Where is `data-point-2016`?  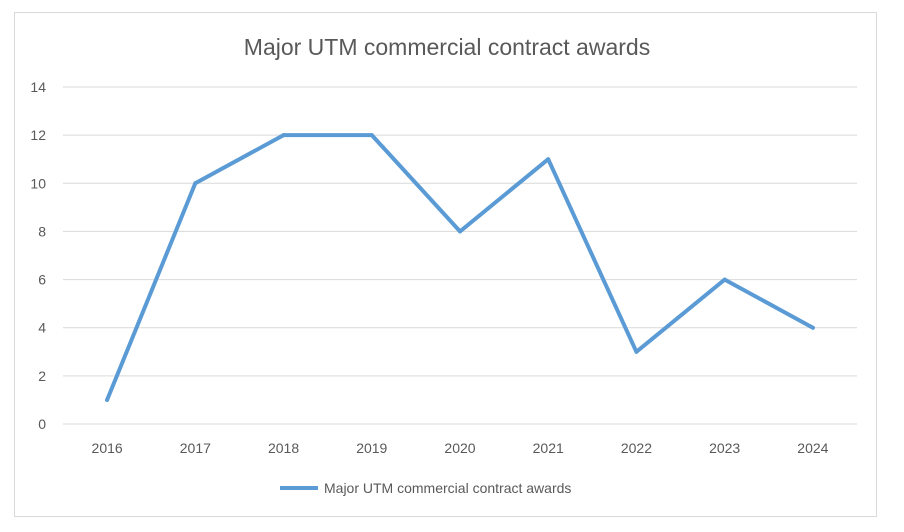 data-point-2016 is located at coordinates (107, 399).